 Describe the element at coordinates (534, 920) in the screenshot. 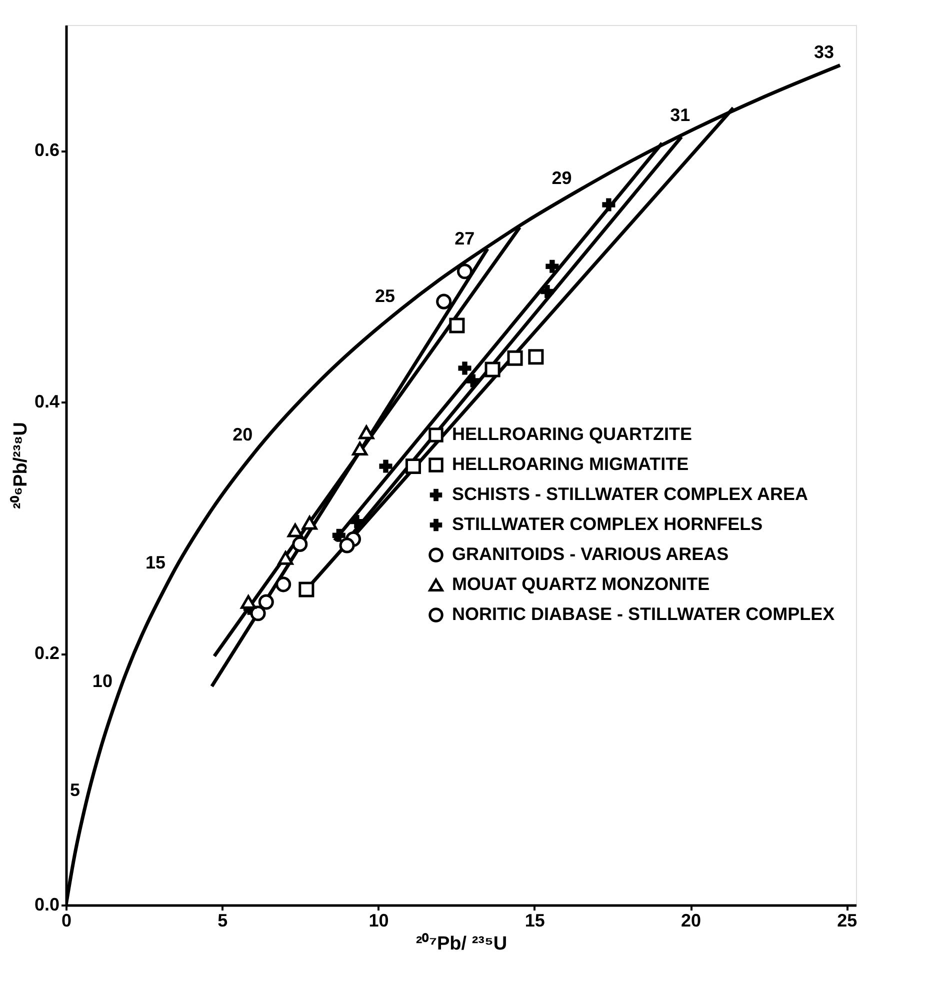

I see `x-tick-label: 15` at that location.